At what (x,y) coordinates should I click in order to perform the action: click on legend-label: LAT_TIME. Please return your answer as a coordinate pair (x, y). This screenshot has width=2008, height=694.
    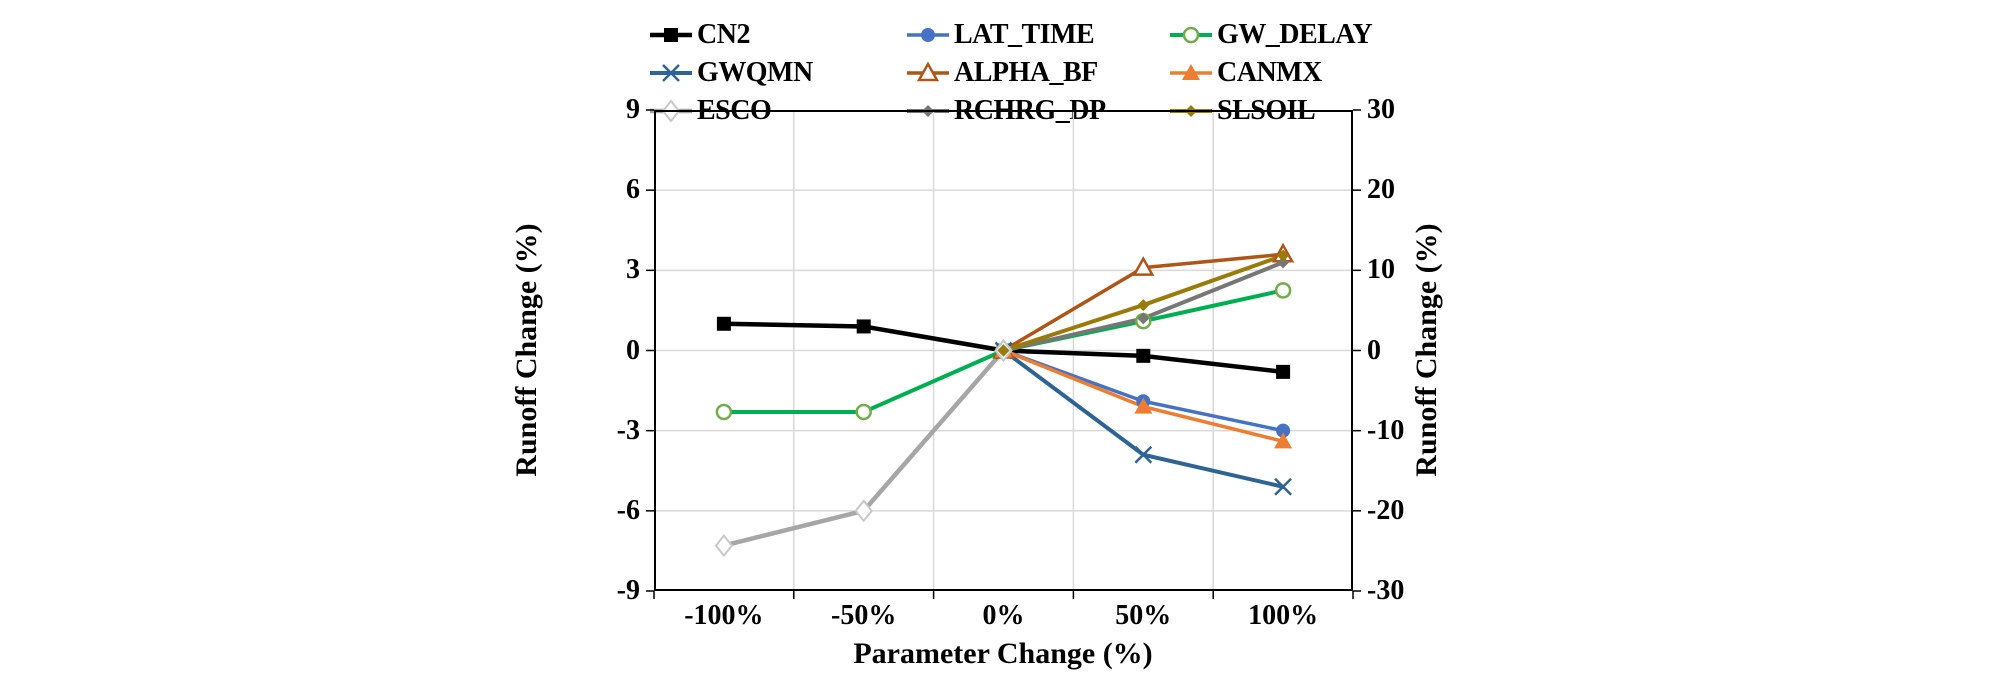
    Looking at the image, I should click on (1024, 34).